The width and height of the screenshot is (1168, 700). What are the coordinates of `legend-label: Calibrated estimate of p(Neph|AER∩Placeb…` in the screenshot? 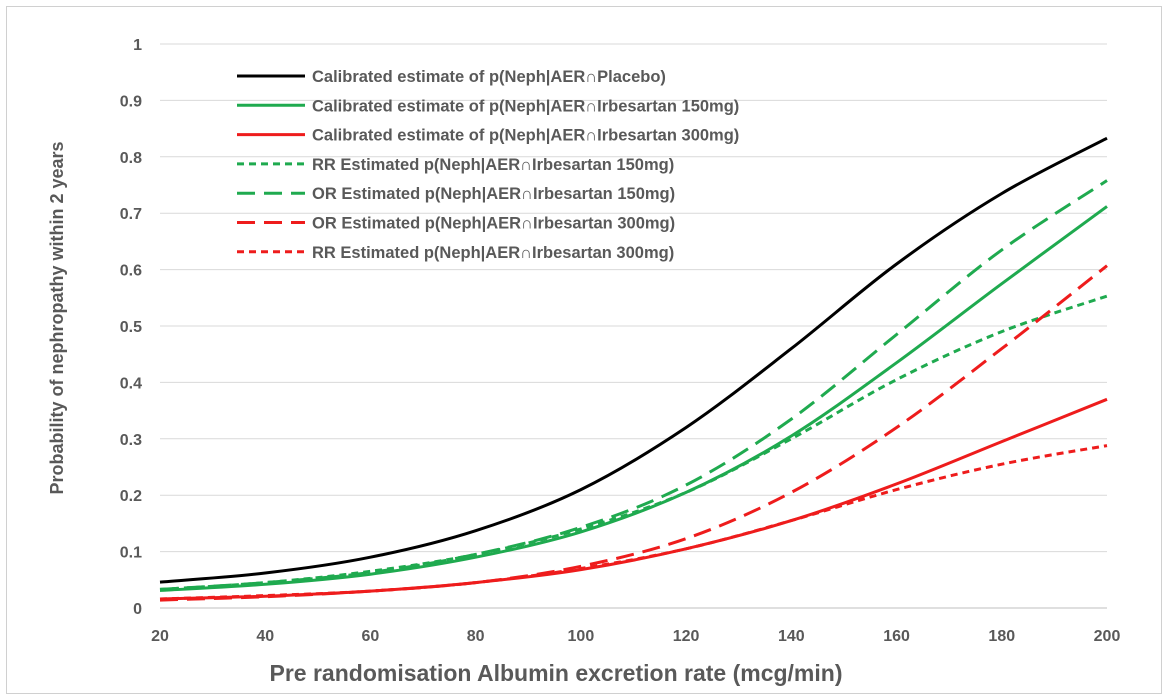 It's located at (489, 77).